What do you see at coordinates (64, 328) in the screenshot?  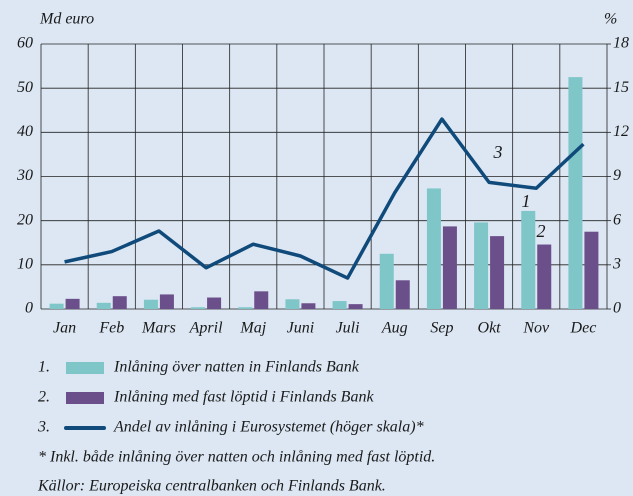 I see `x-tick-label: Jan` at bounding box center [64, 328].